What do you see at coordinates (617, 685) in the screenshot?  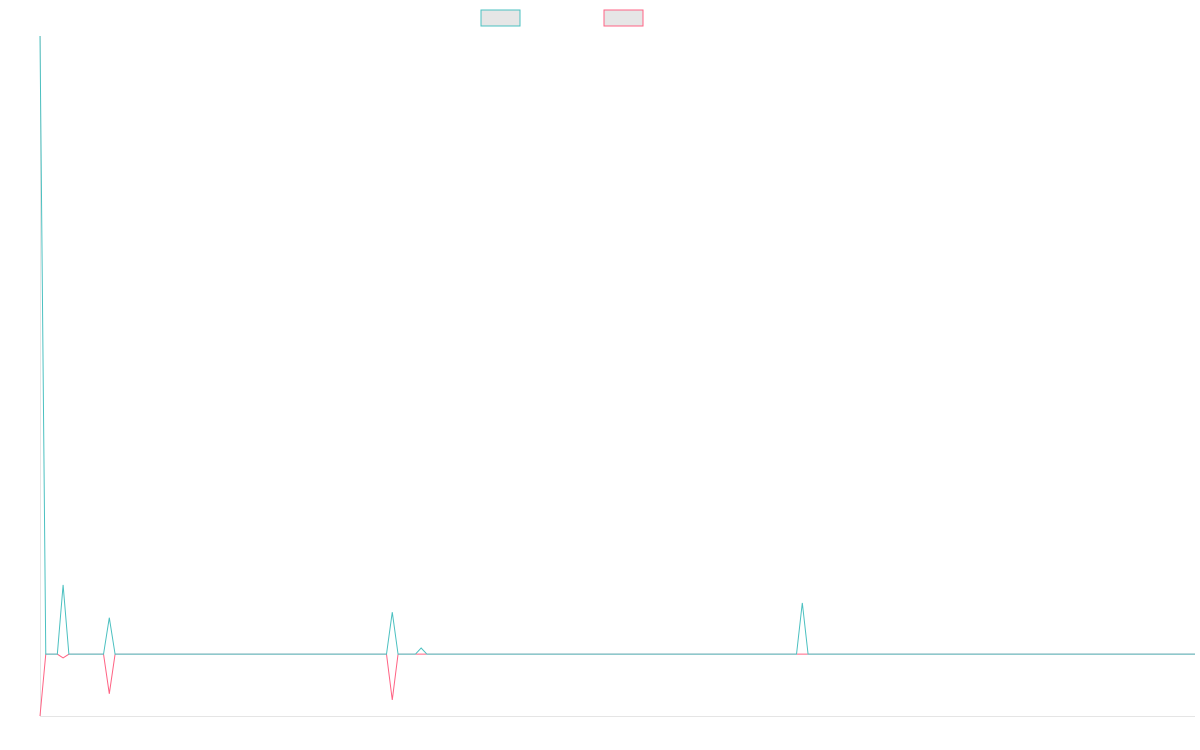 I see `data-line` at bounding box center [617, 685].